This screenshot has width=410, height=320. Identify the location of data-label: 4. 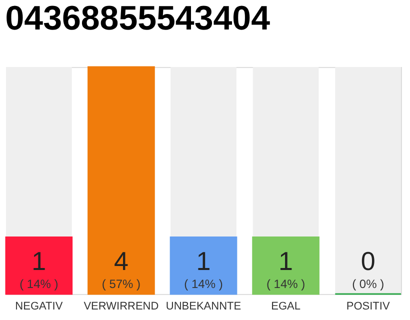
(121, 261).